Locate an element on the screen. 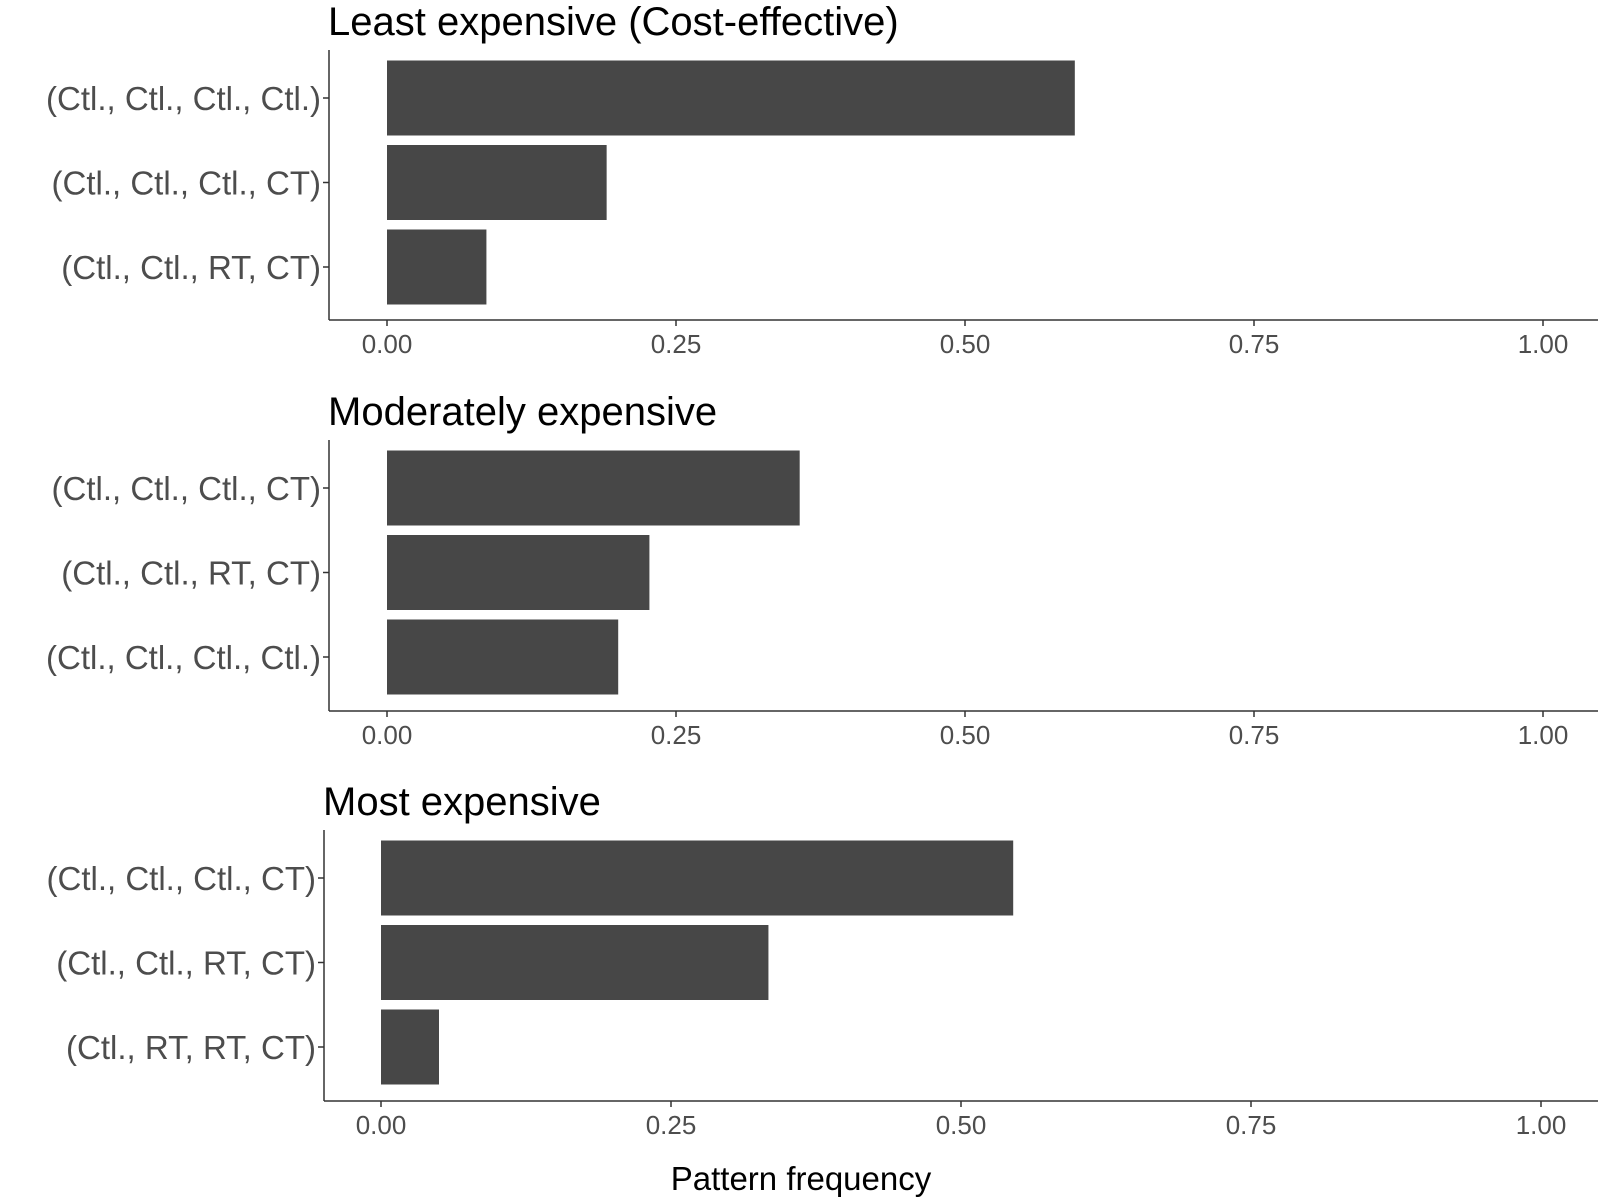  panel-title: Moderately expensive is located at coordinates (522, 412).